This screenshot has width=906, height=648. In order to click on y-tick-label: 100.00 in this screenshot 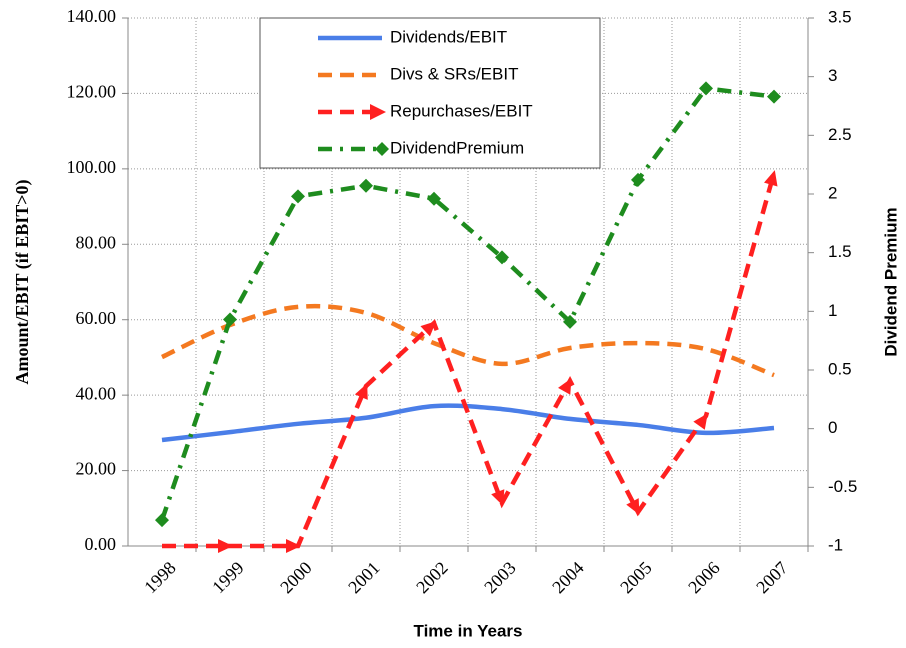, I will do `click(92, 167)`.